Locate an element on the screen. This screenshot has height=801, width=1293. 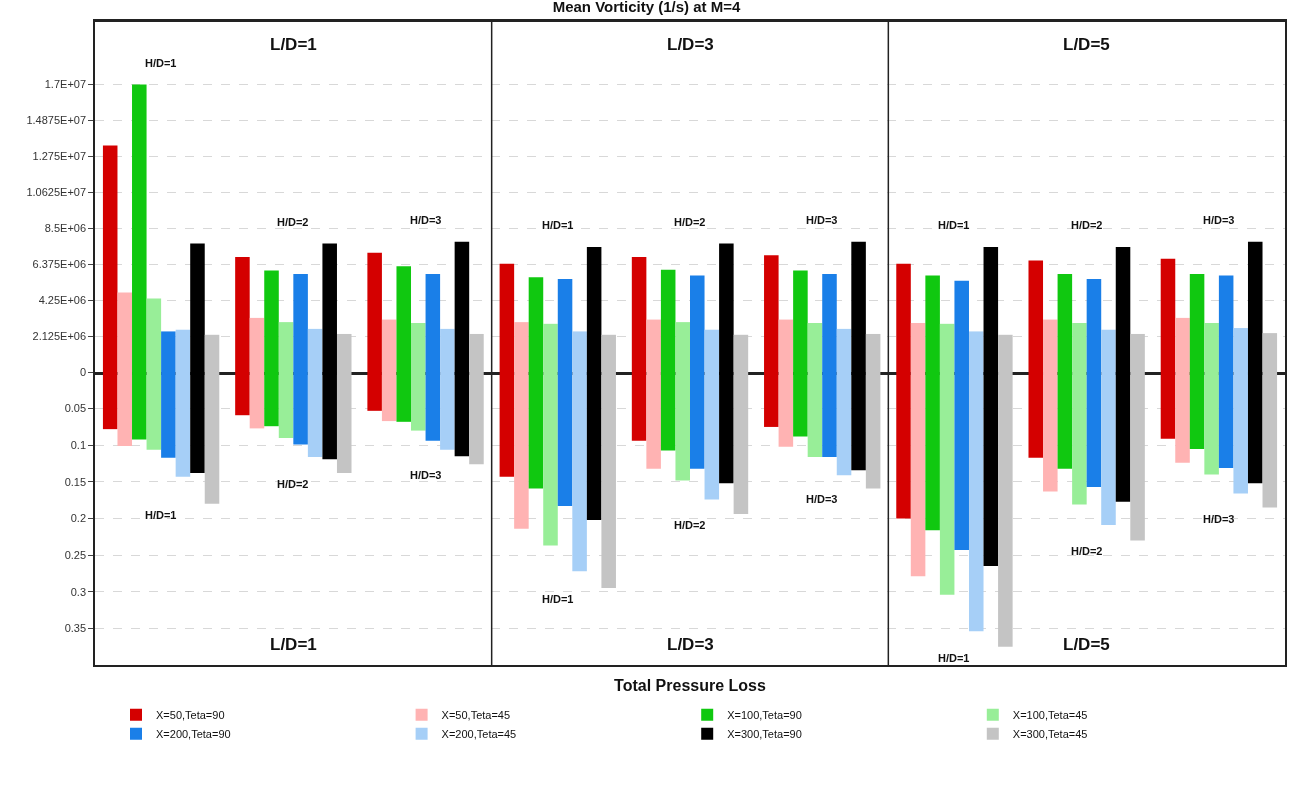
legend-label: X=100,Teta=45 is located at coordinates (1050, 714).